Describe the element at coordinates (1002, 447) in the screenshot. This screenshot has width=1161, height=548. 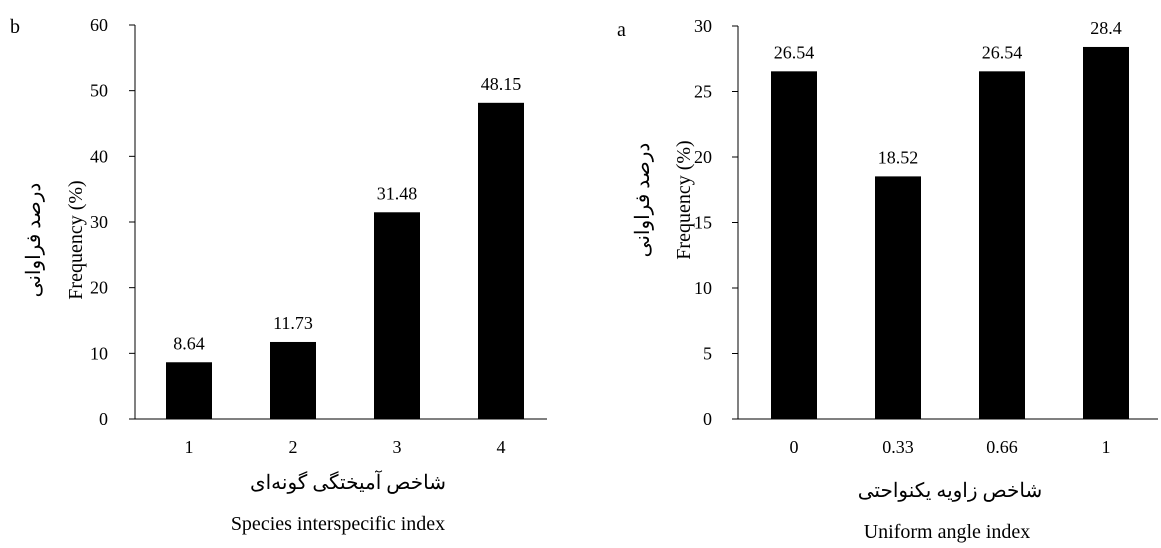
I see `x-tick-label: 0.66` at that location.